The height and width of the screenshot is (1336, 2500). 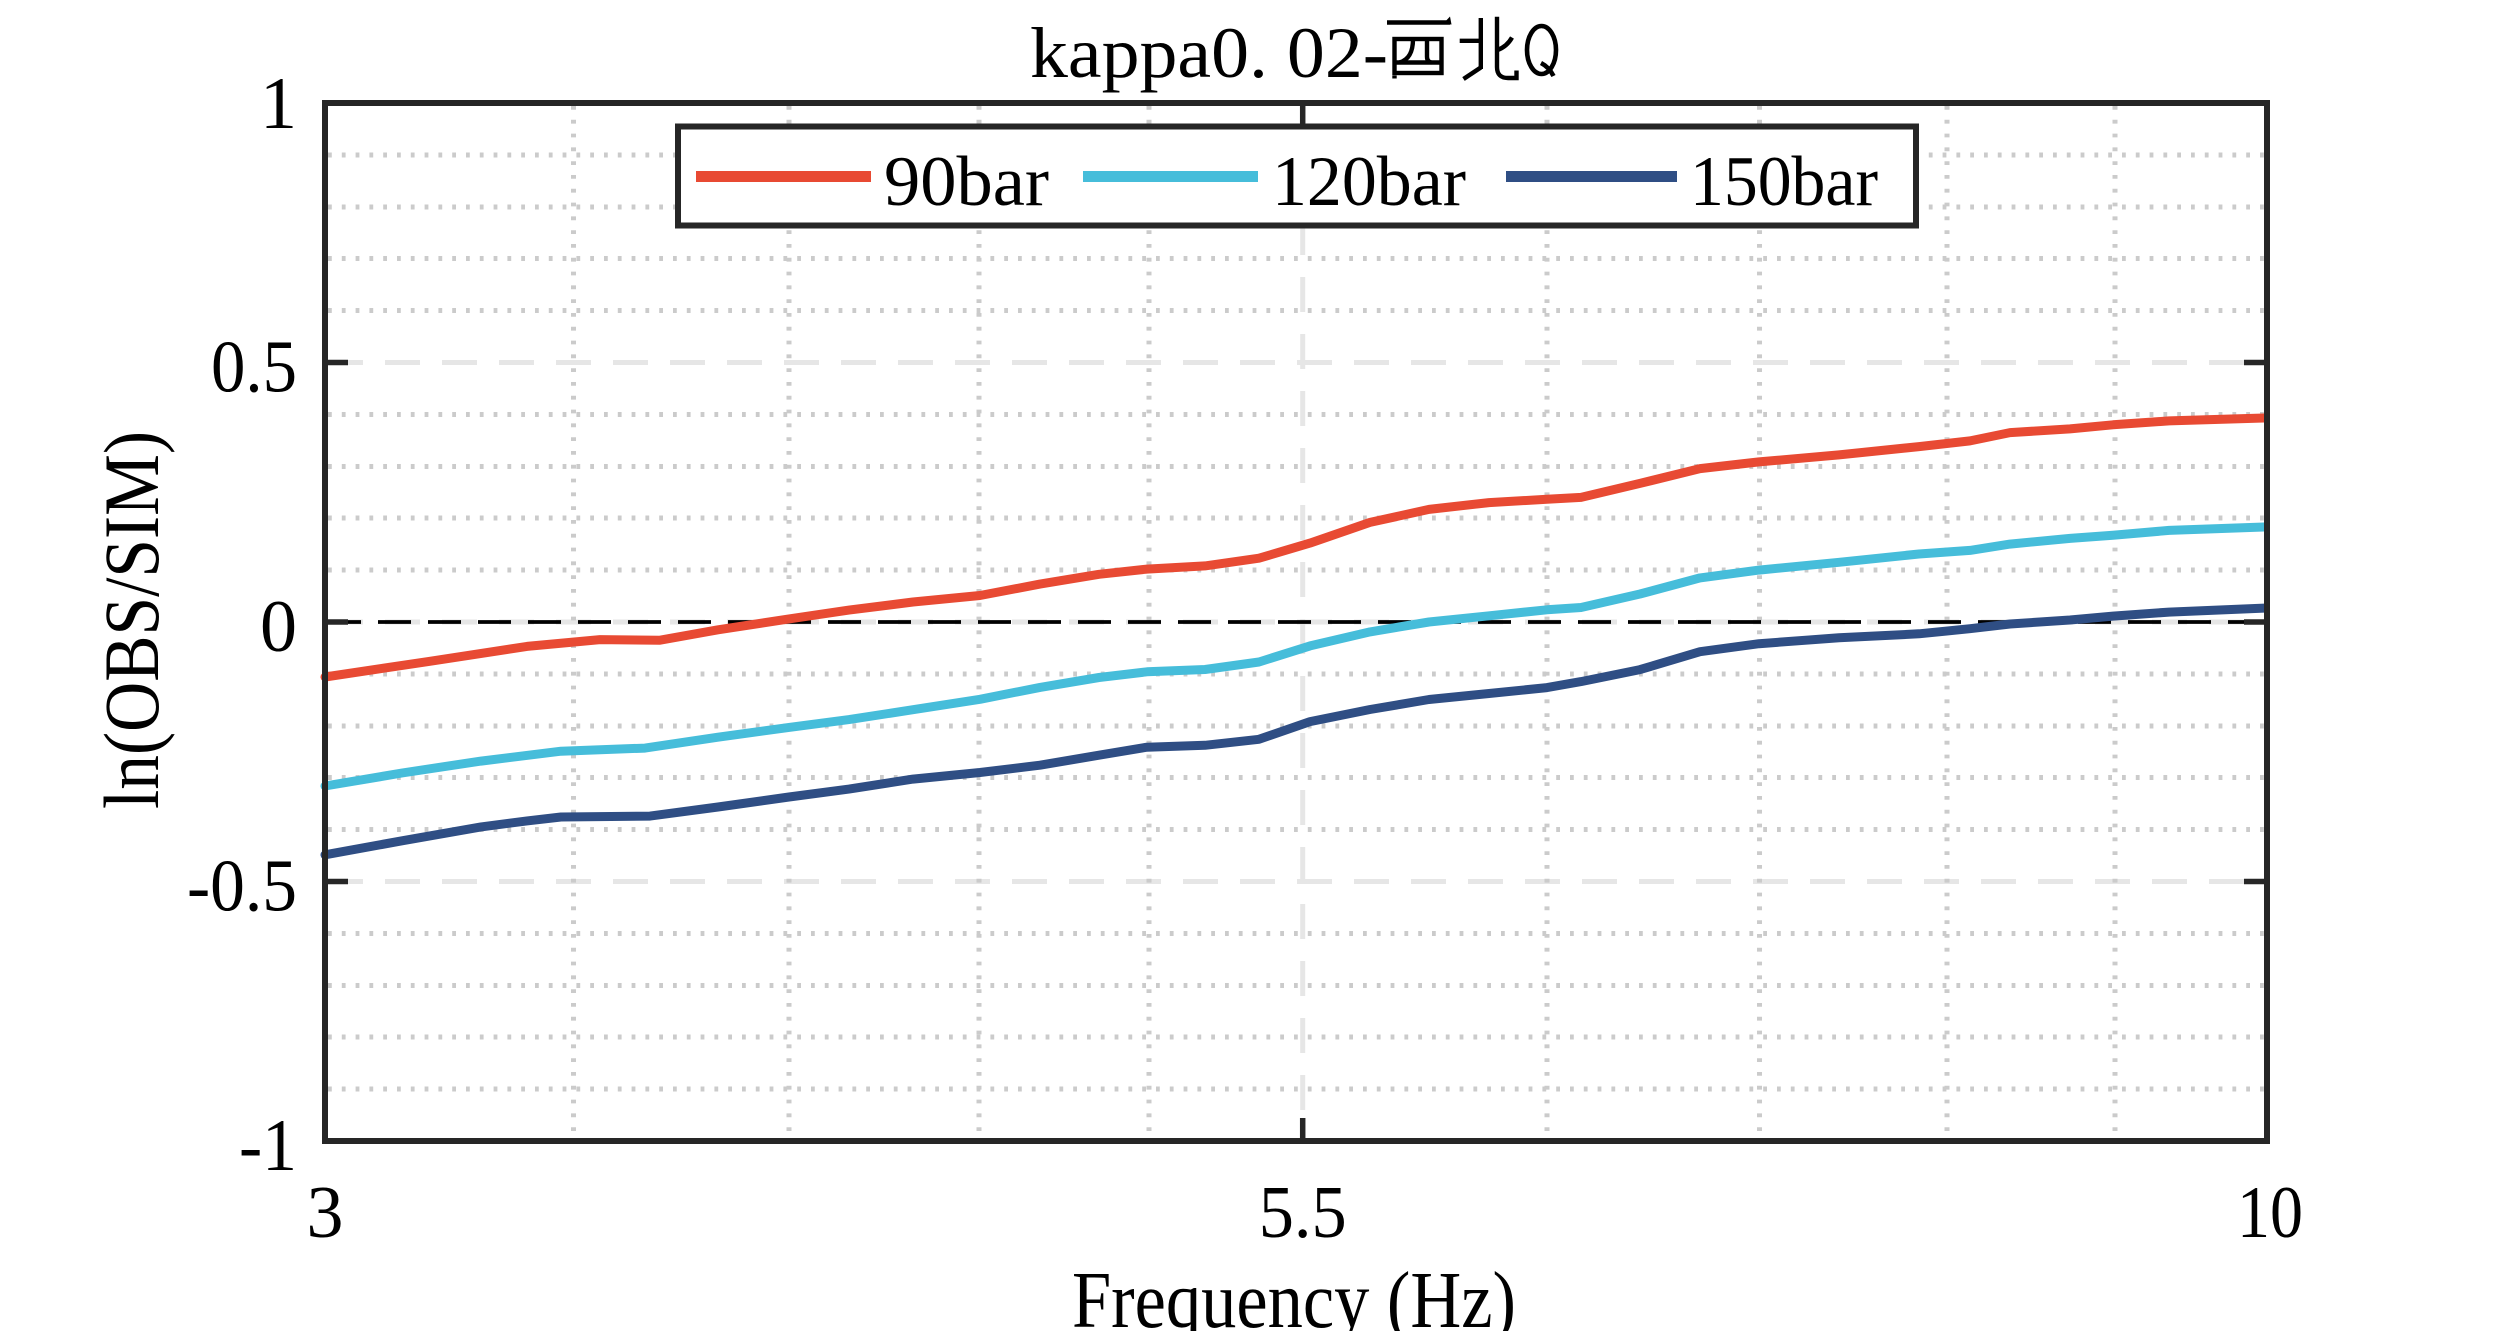 What do you see at coordinates (278, 104) in the screenshot?
I see `svg-text: 1` at bounding box center [278, 104].